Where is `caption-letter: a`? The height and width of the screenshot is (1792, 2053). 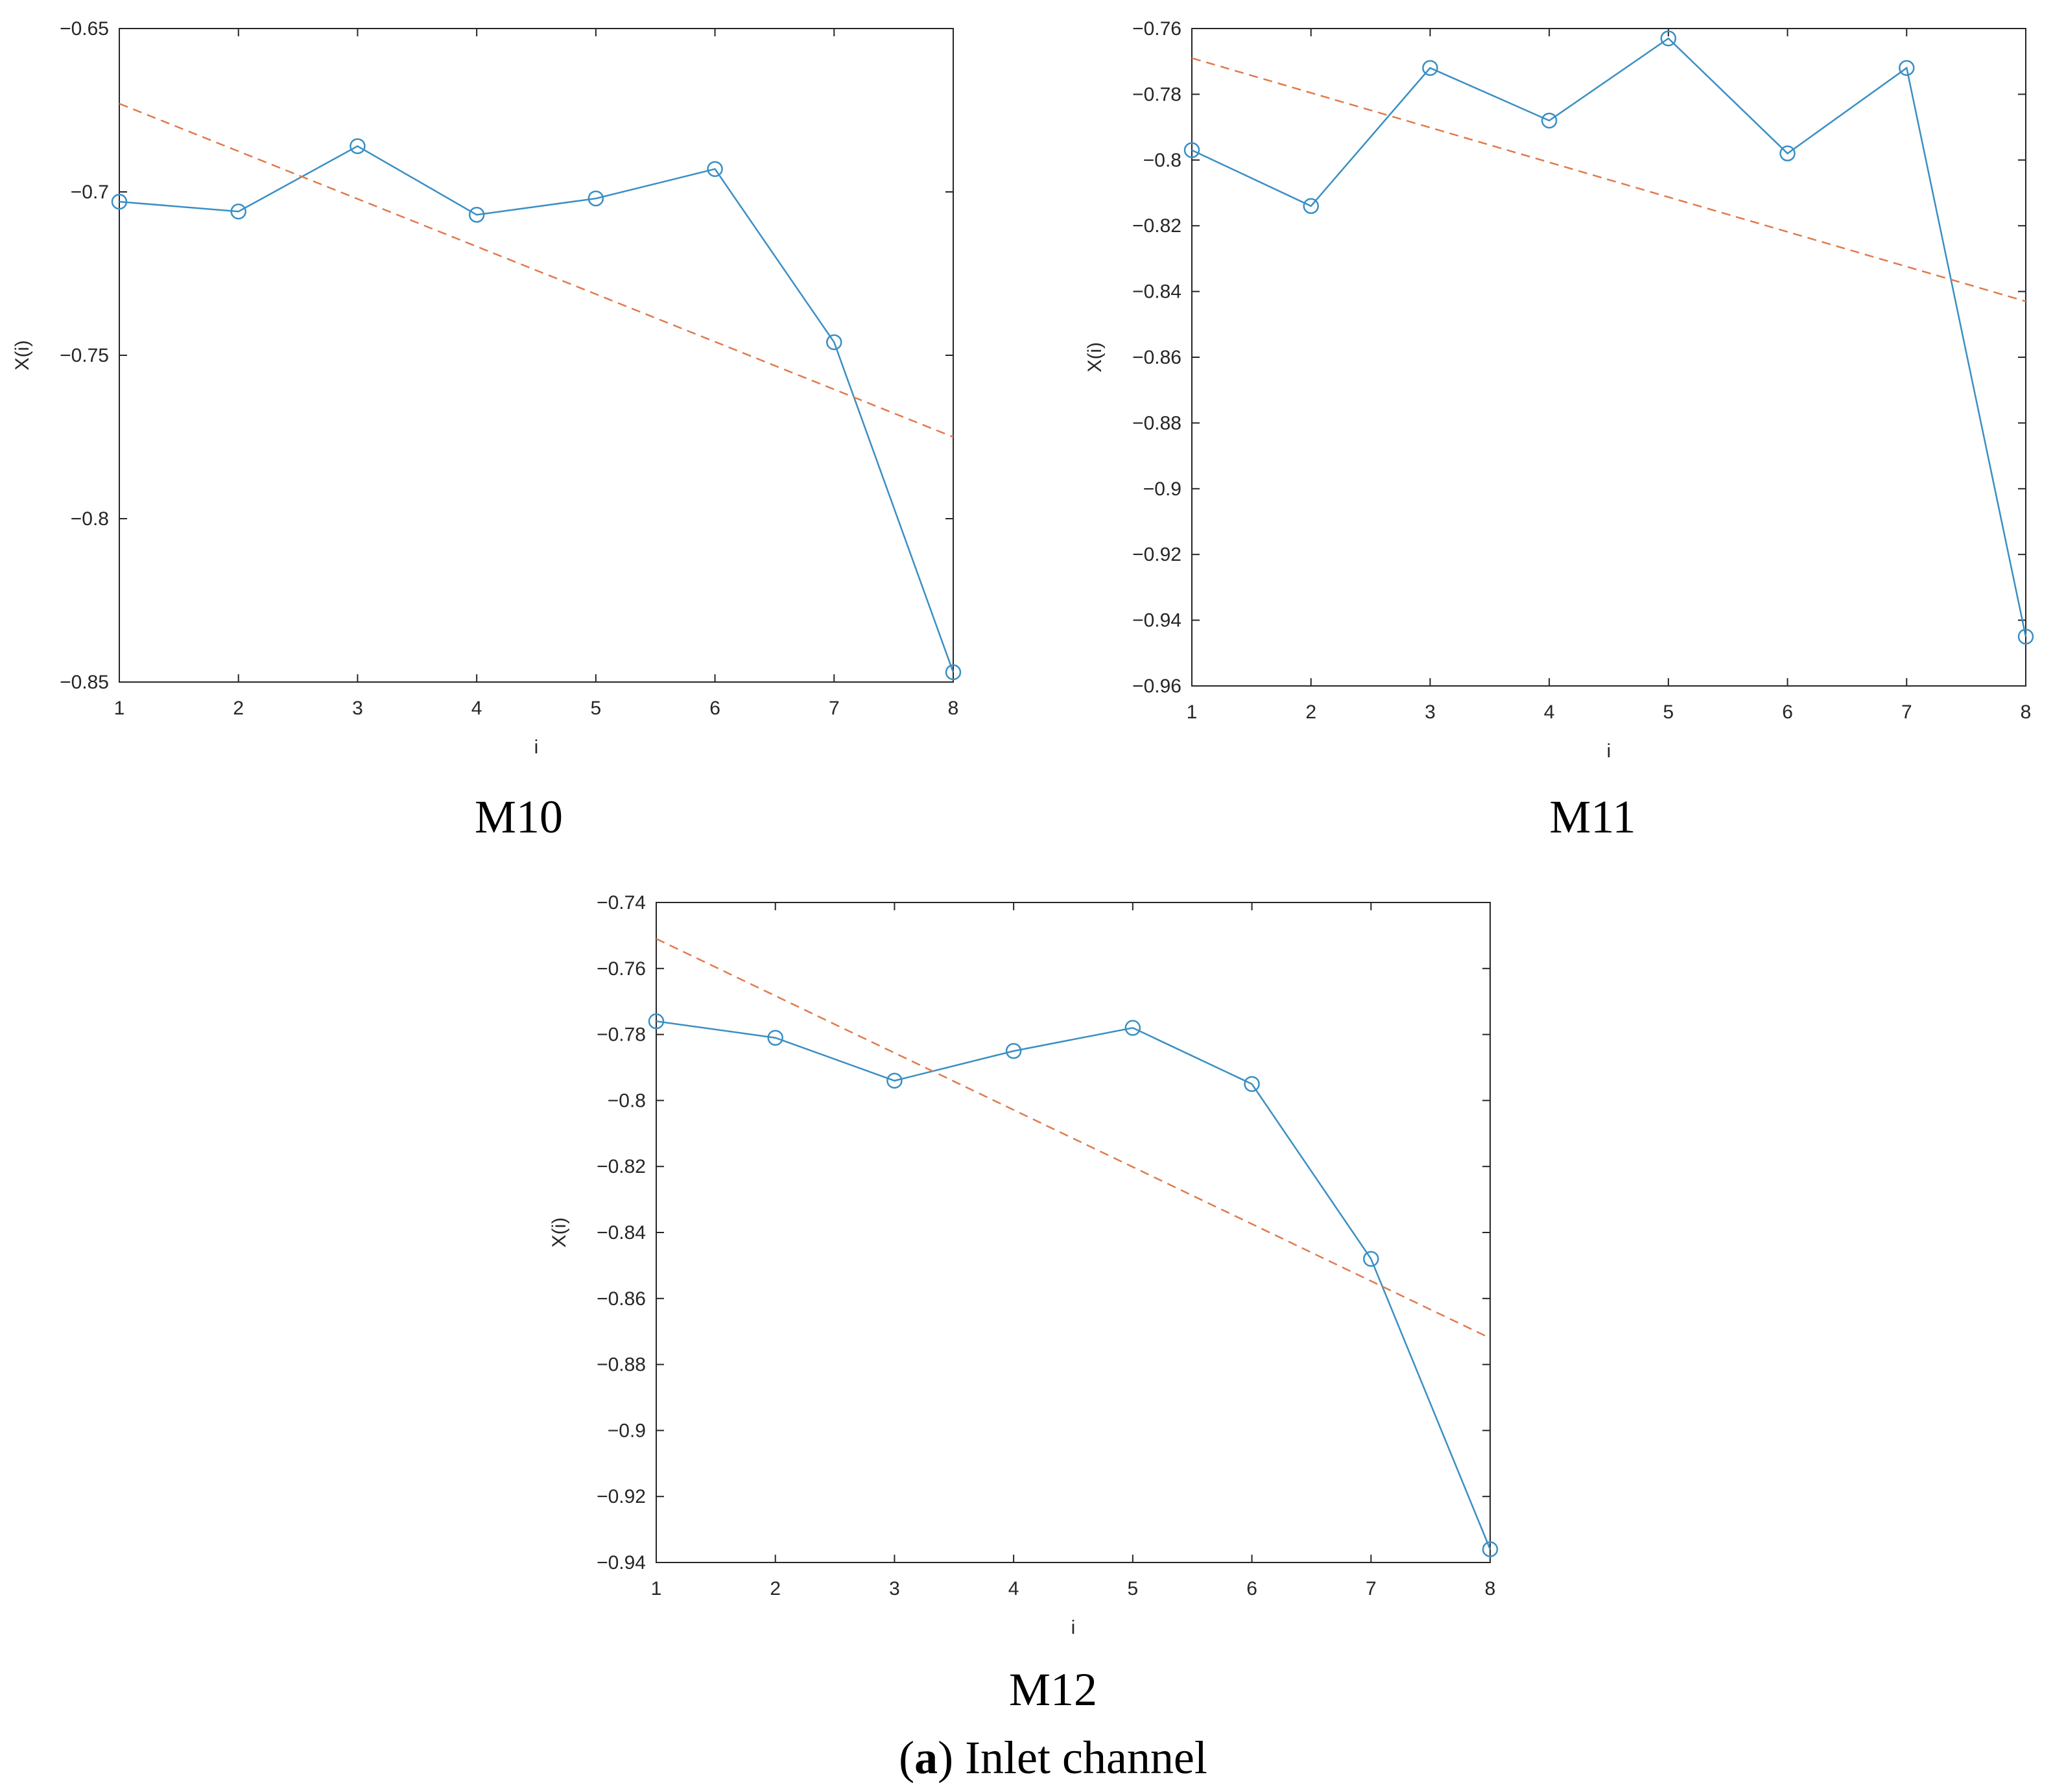 caption-letter: a is located at coordinates (926, 1758).